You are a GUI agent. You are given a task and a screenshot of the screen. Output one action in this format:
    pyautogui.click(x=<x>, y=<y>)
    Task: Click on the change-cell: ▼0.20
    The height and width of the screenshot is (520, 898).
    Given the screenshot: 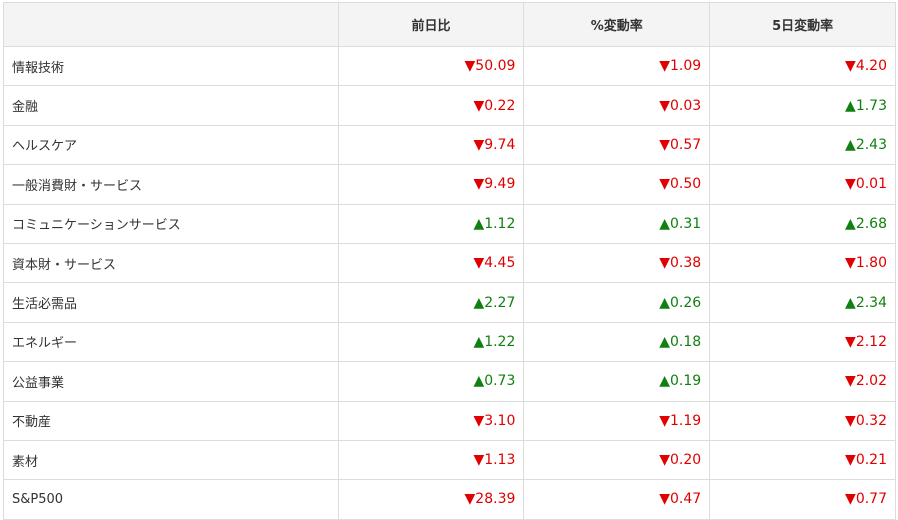 What is the action you would take?
    pyautogui.click(x=617, y=460)
    